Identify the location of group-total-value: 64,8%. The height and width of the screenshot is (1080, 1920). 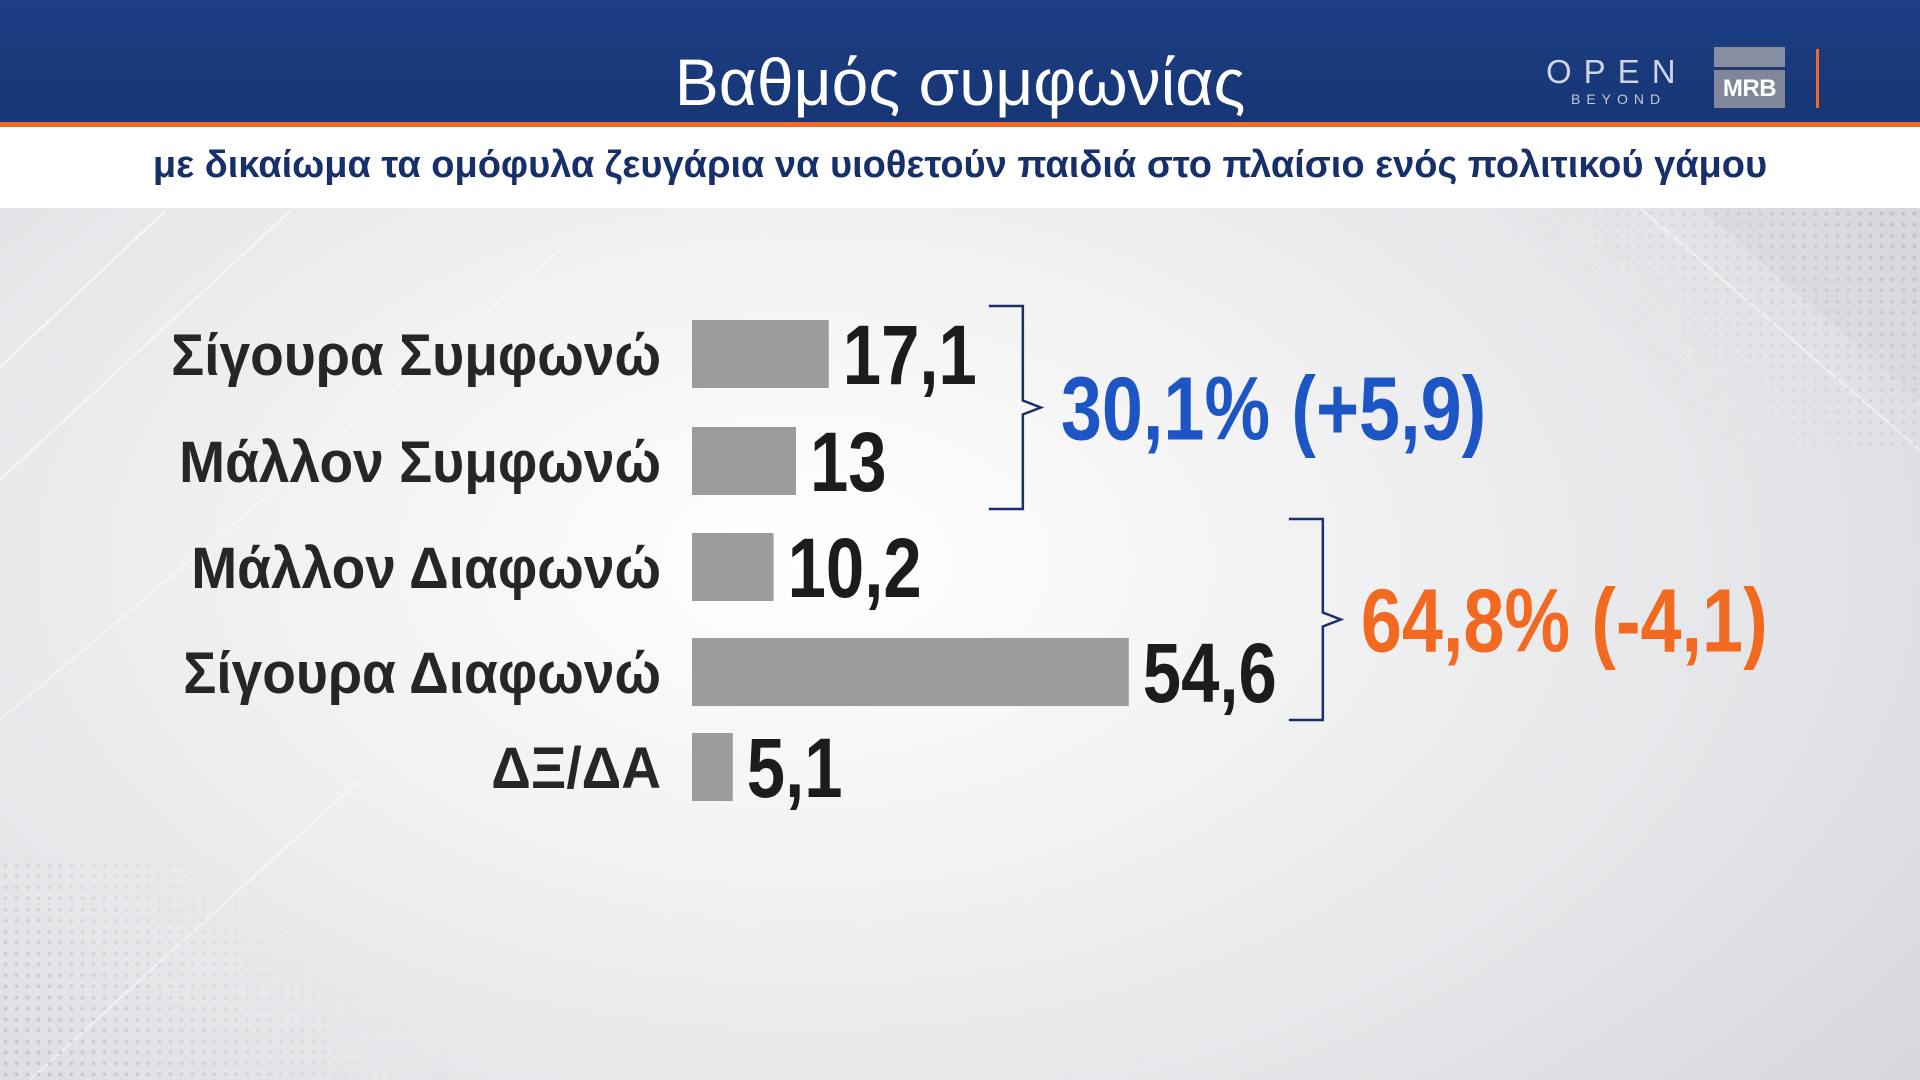
(1465, 622).